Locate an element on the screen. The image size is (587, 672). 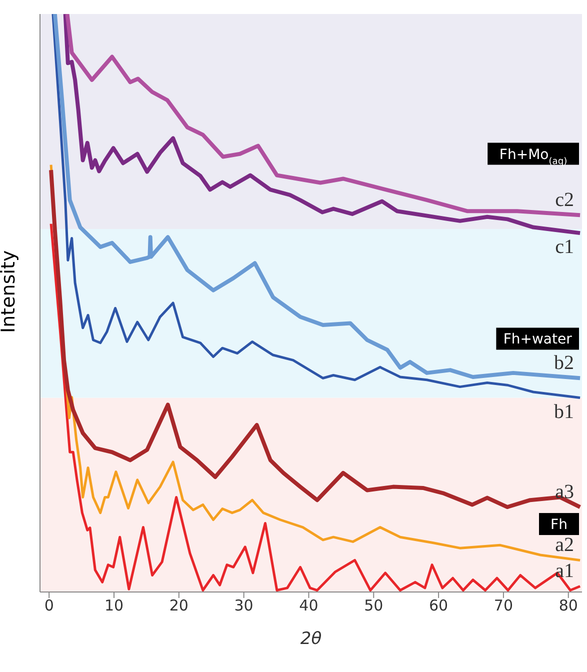
band-label: Fh is located at coordinates (559, 525).